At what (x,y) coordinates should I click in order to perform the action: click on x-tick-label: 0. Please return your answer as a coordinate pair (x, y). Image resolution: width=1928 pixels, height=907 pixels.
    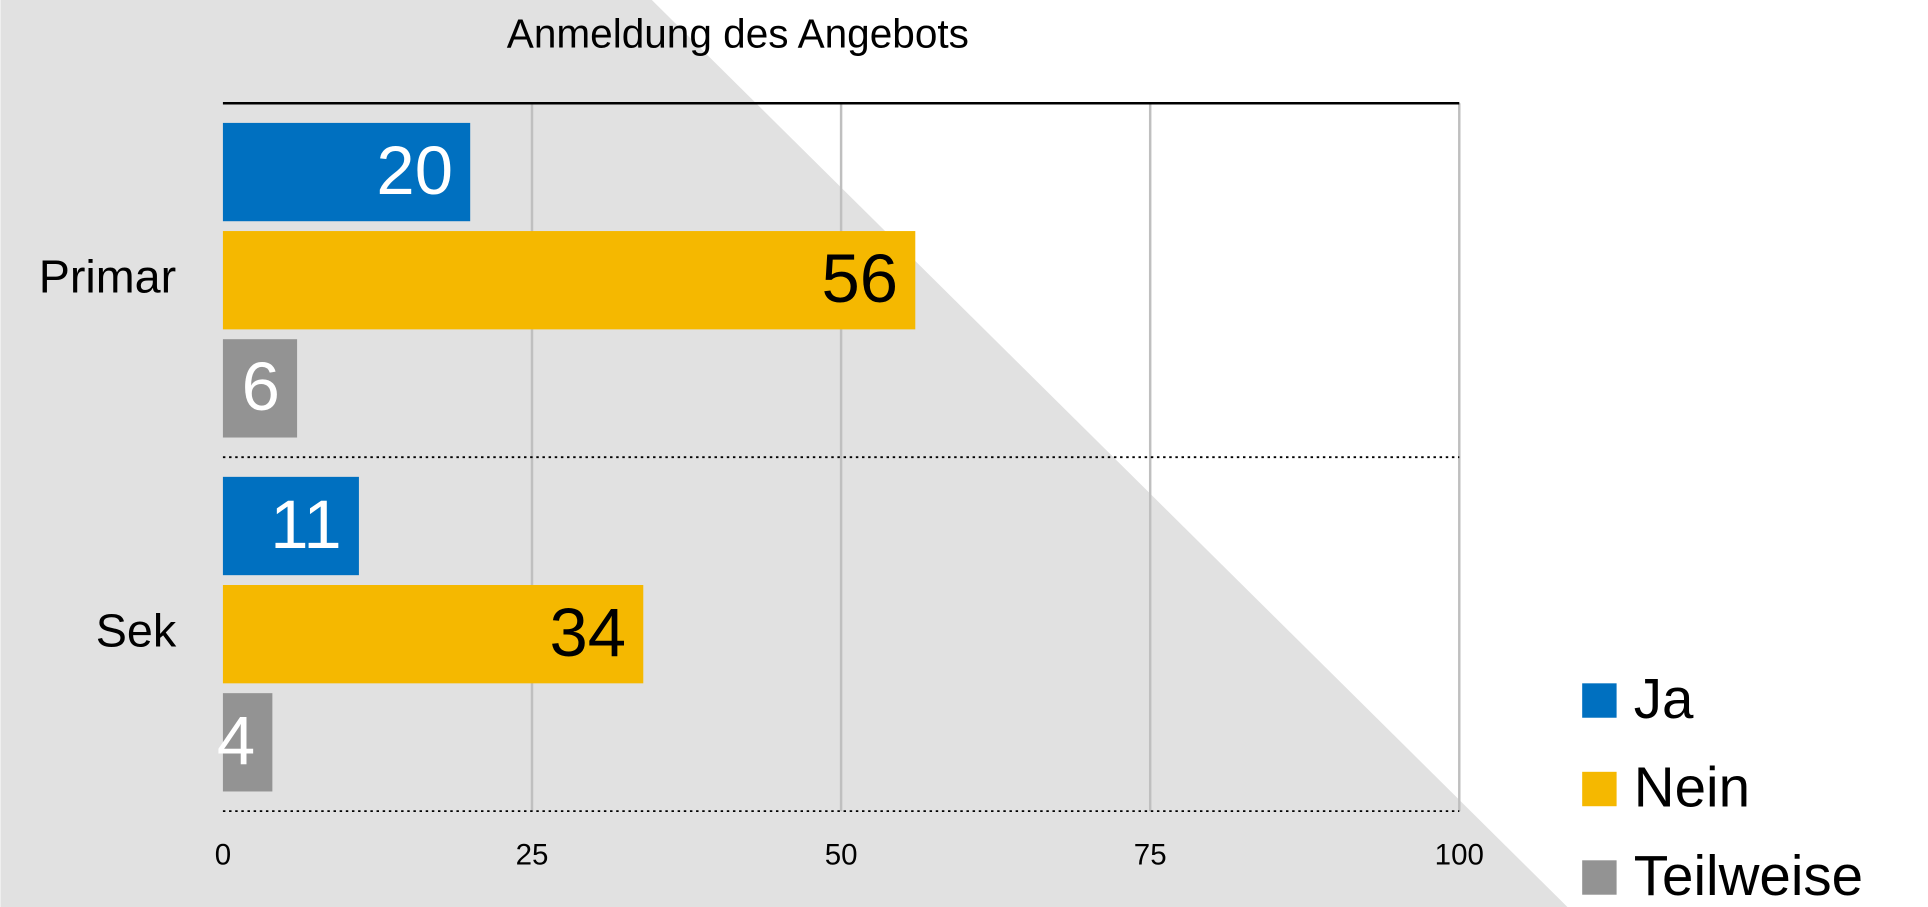
    Looking at the image, I should click on (223, 854).